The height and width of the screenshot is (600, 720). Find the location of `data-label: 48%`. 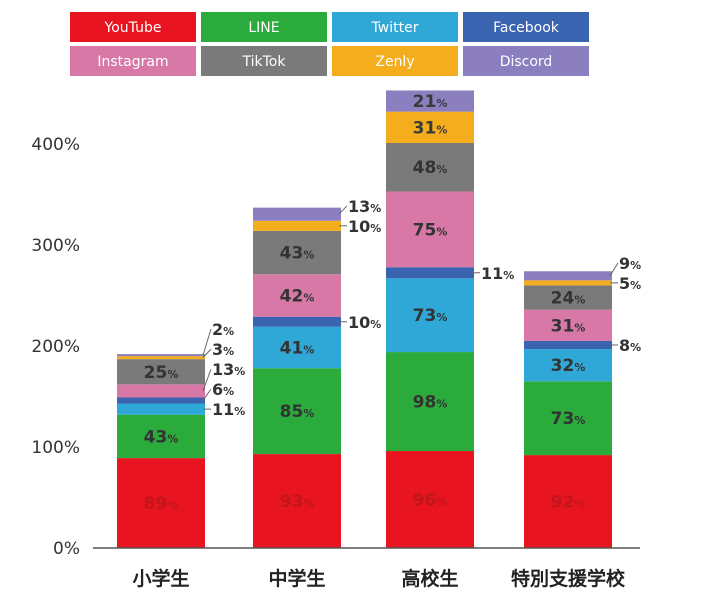

data-label: 48% is located at coordinates (430, 168).